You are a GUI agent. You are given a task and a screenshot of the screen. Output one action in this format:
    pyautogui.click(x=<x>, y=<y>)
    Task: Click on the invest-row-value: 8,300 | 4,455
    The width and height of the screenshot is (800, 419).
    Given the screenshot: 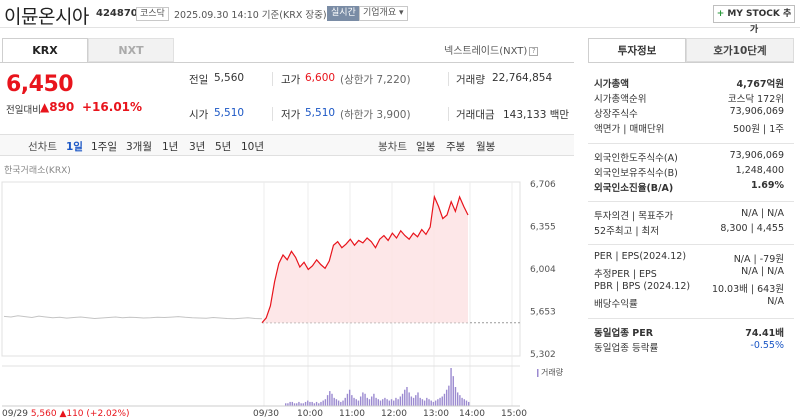 What is the action you would take?
    pyautogui.click(x=752, y=228)
    